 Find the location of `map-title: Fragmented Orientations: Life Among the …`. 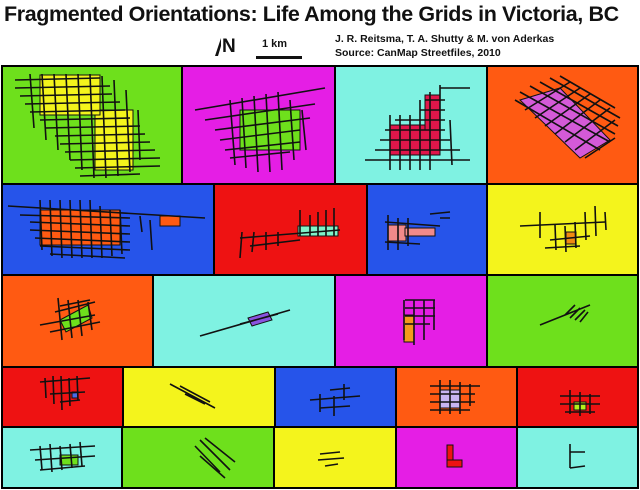

map-title: Fragmented Orientations: Life Among the … is located at coordinates (311, 14).